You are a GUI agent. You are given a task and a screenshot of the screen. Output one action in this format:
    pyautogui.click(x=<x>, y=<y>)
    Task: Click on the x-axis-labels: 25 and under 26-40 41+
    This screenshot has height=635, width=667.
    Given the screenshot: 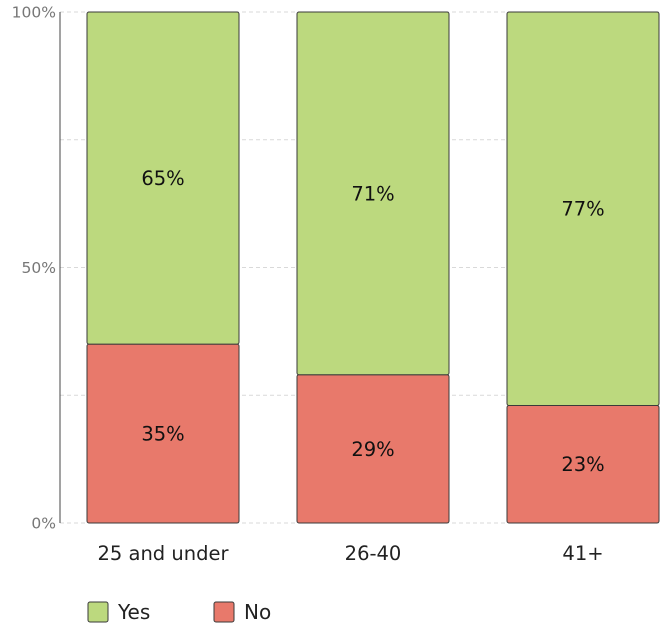 What is the action you would take?
    pyautogui.click(x=350, y=553)
    